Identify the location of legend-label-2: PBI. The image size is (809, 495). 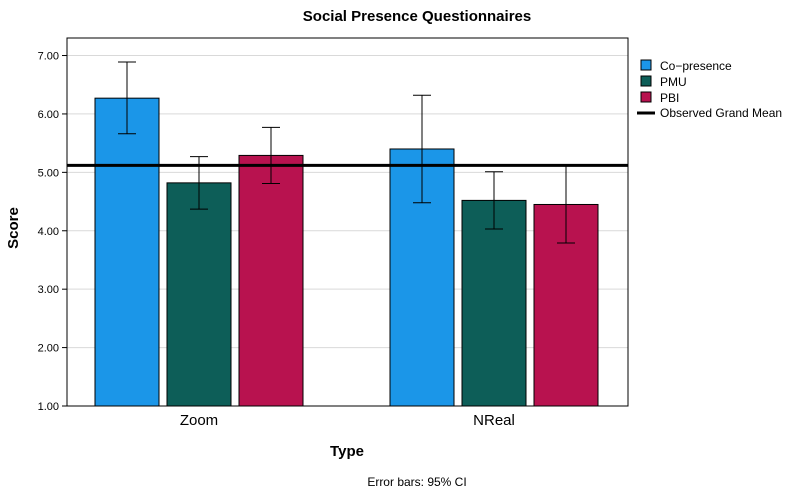
(669, 98).